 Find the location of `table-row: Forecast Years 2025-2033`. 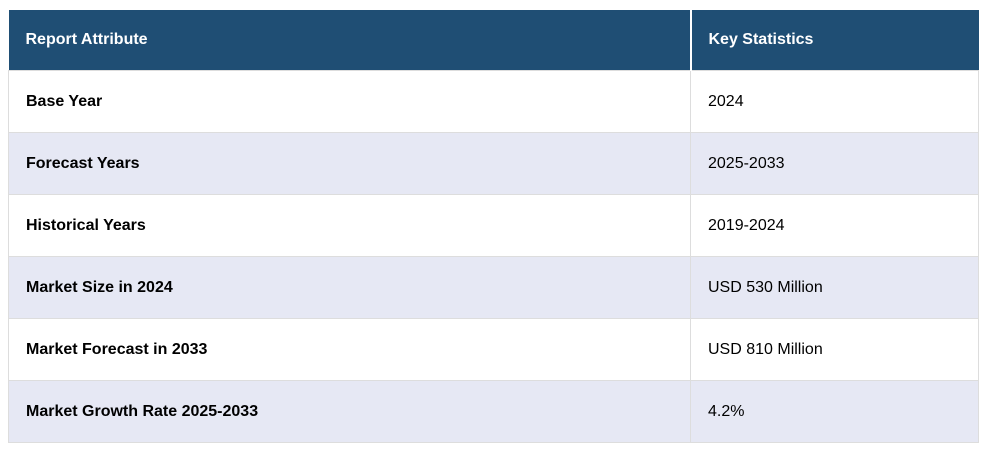

table-row: Forecast Years 2025-2033 is located at coordinates (493, 163).